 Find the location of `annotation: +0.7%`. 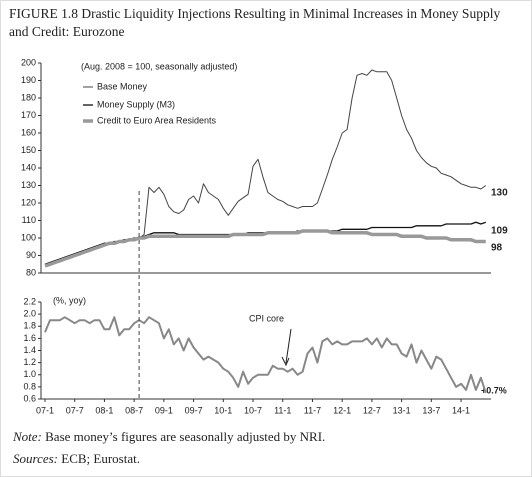

annotation: +0.7% is located at coordinates (494, 390).